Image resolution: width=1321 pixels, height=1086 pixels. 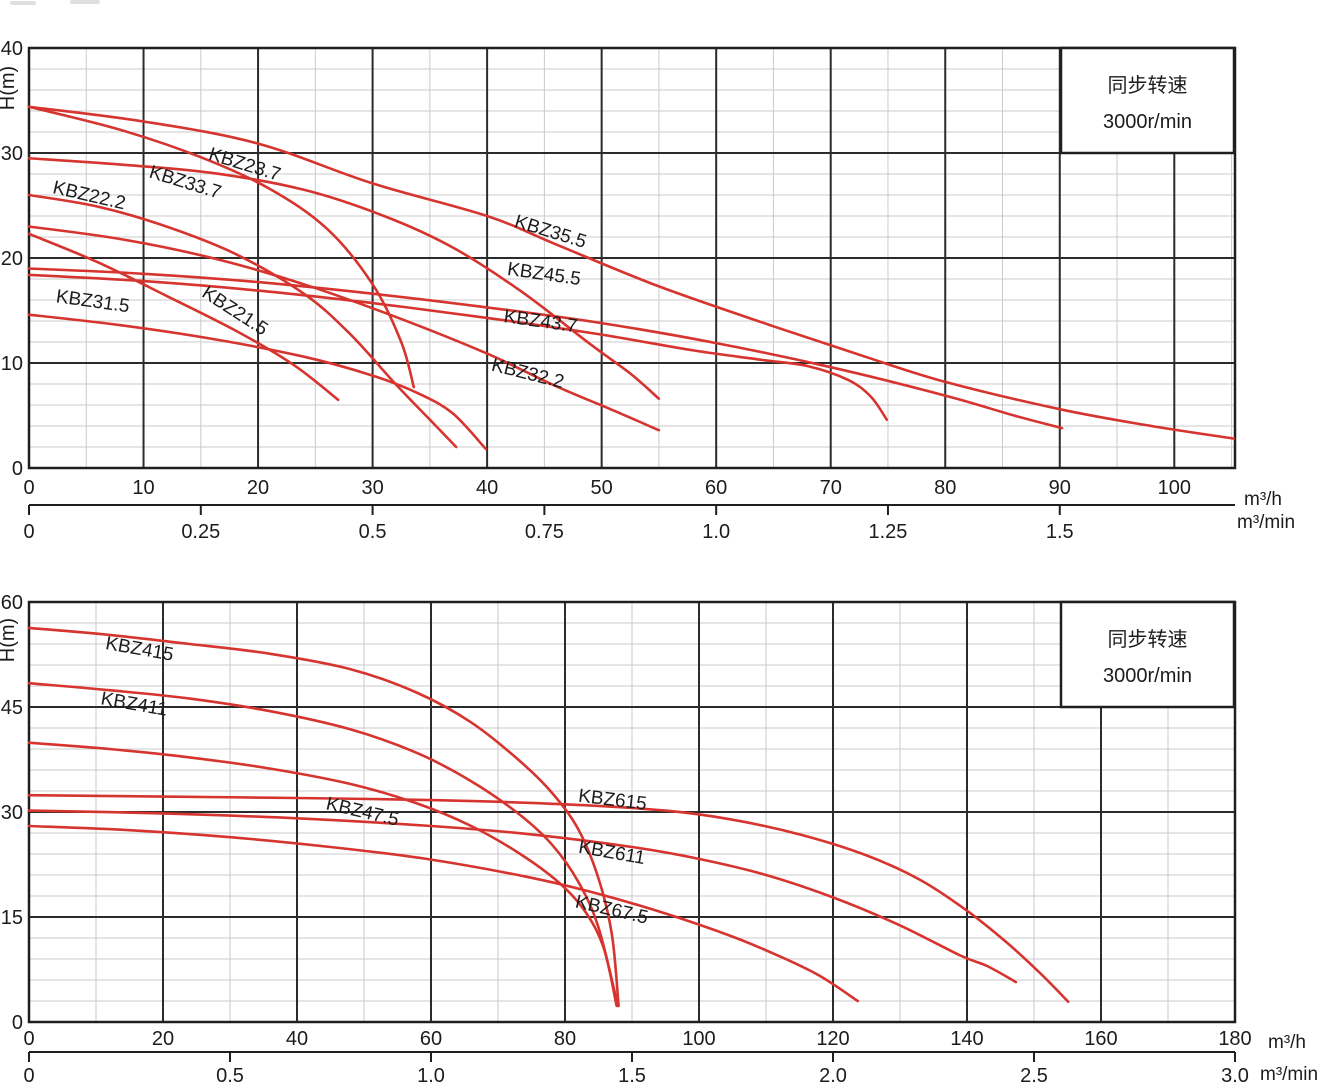 What do you see at coordinates (1235, 1075) in the screenshot?
I see `secondary-x-tick-3.0: 3.0` at bounding box center [1235, 1075].